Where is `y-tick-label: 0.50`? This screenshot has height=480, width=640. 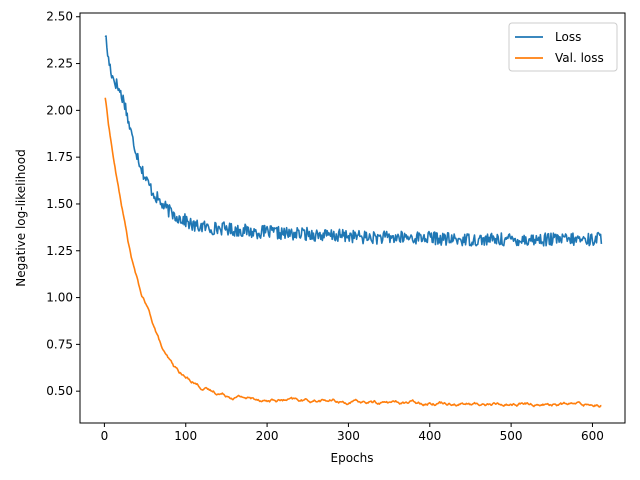
y-tick-label: 0.50 is located at coordinates (59, 391).